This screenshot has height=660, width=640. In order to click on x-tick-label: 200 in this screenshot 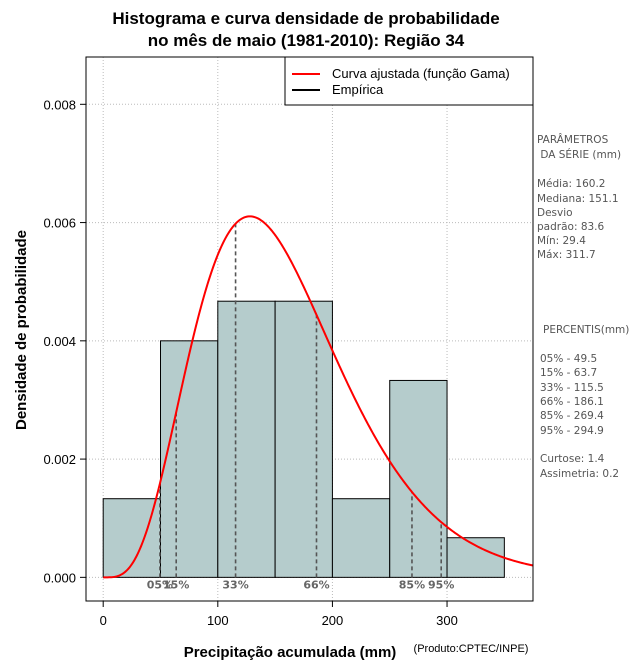, I will do `click(333, 620)`.